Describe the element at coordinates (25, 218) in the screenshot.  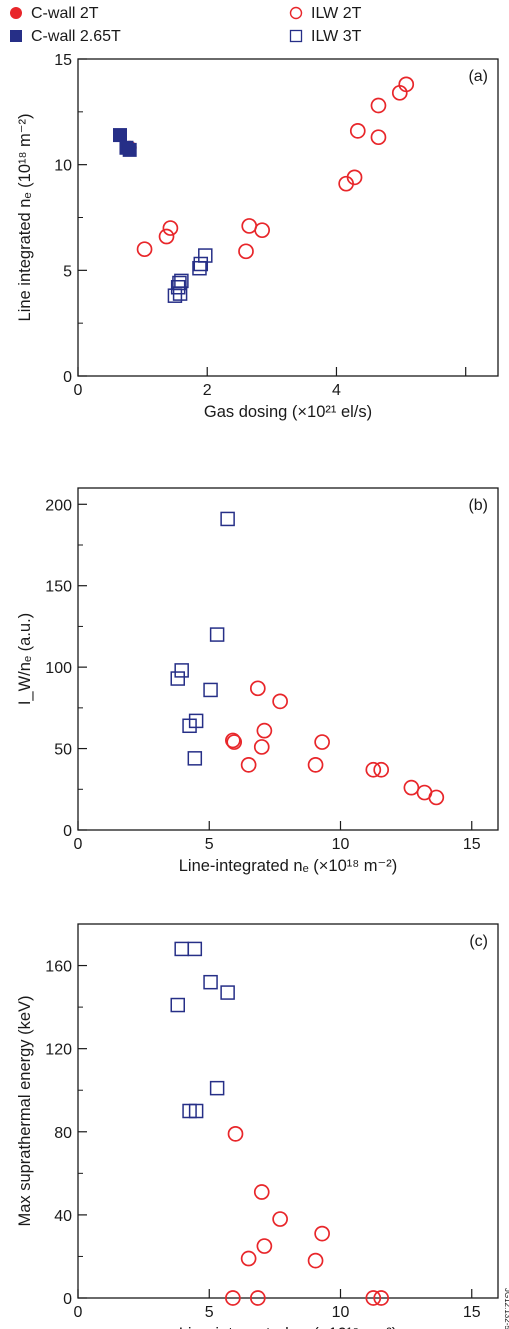
I see `y-axis-label: Line integrated nₑ (10¹⁸ m⁻²)` at that location.